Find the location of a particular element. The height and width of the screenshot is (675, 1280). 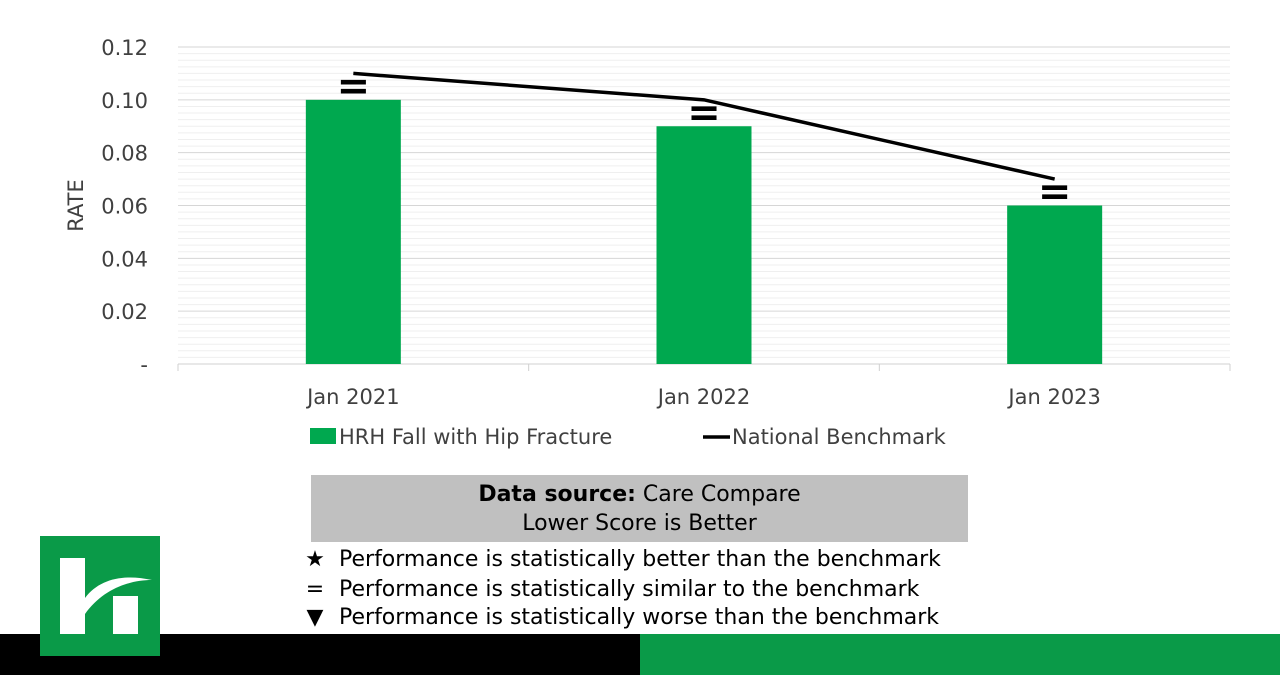

data-source-value: Care Compare is located at coordinates (718, 494).